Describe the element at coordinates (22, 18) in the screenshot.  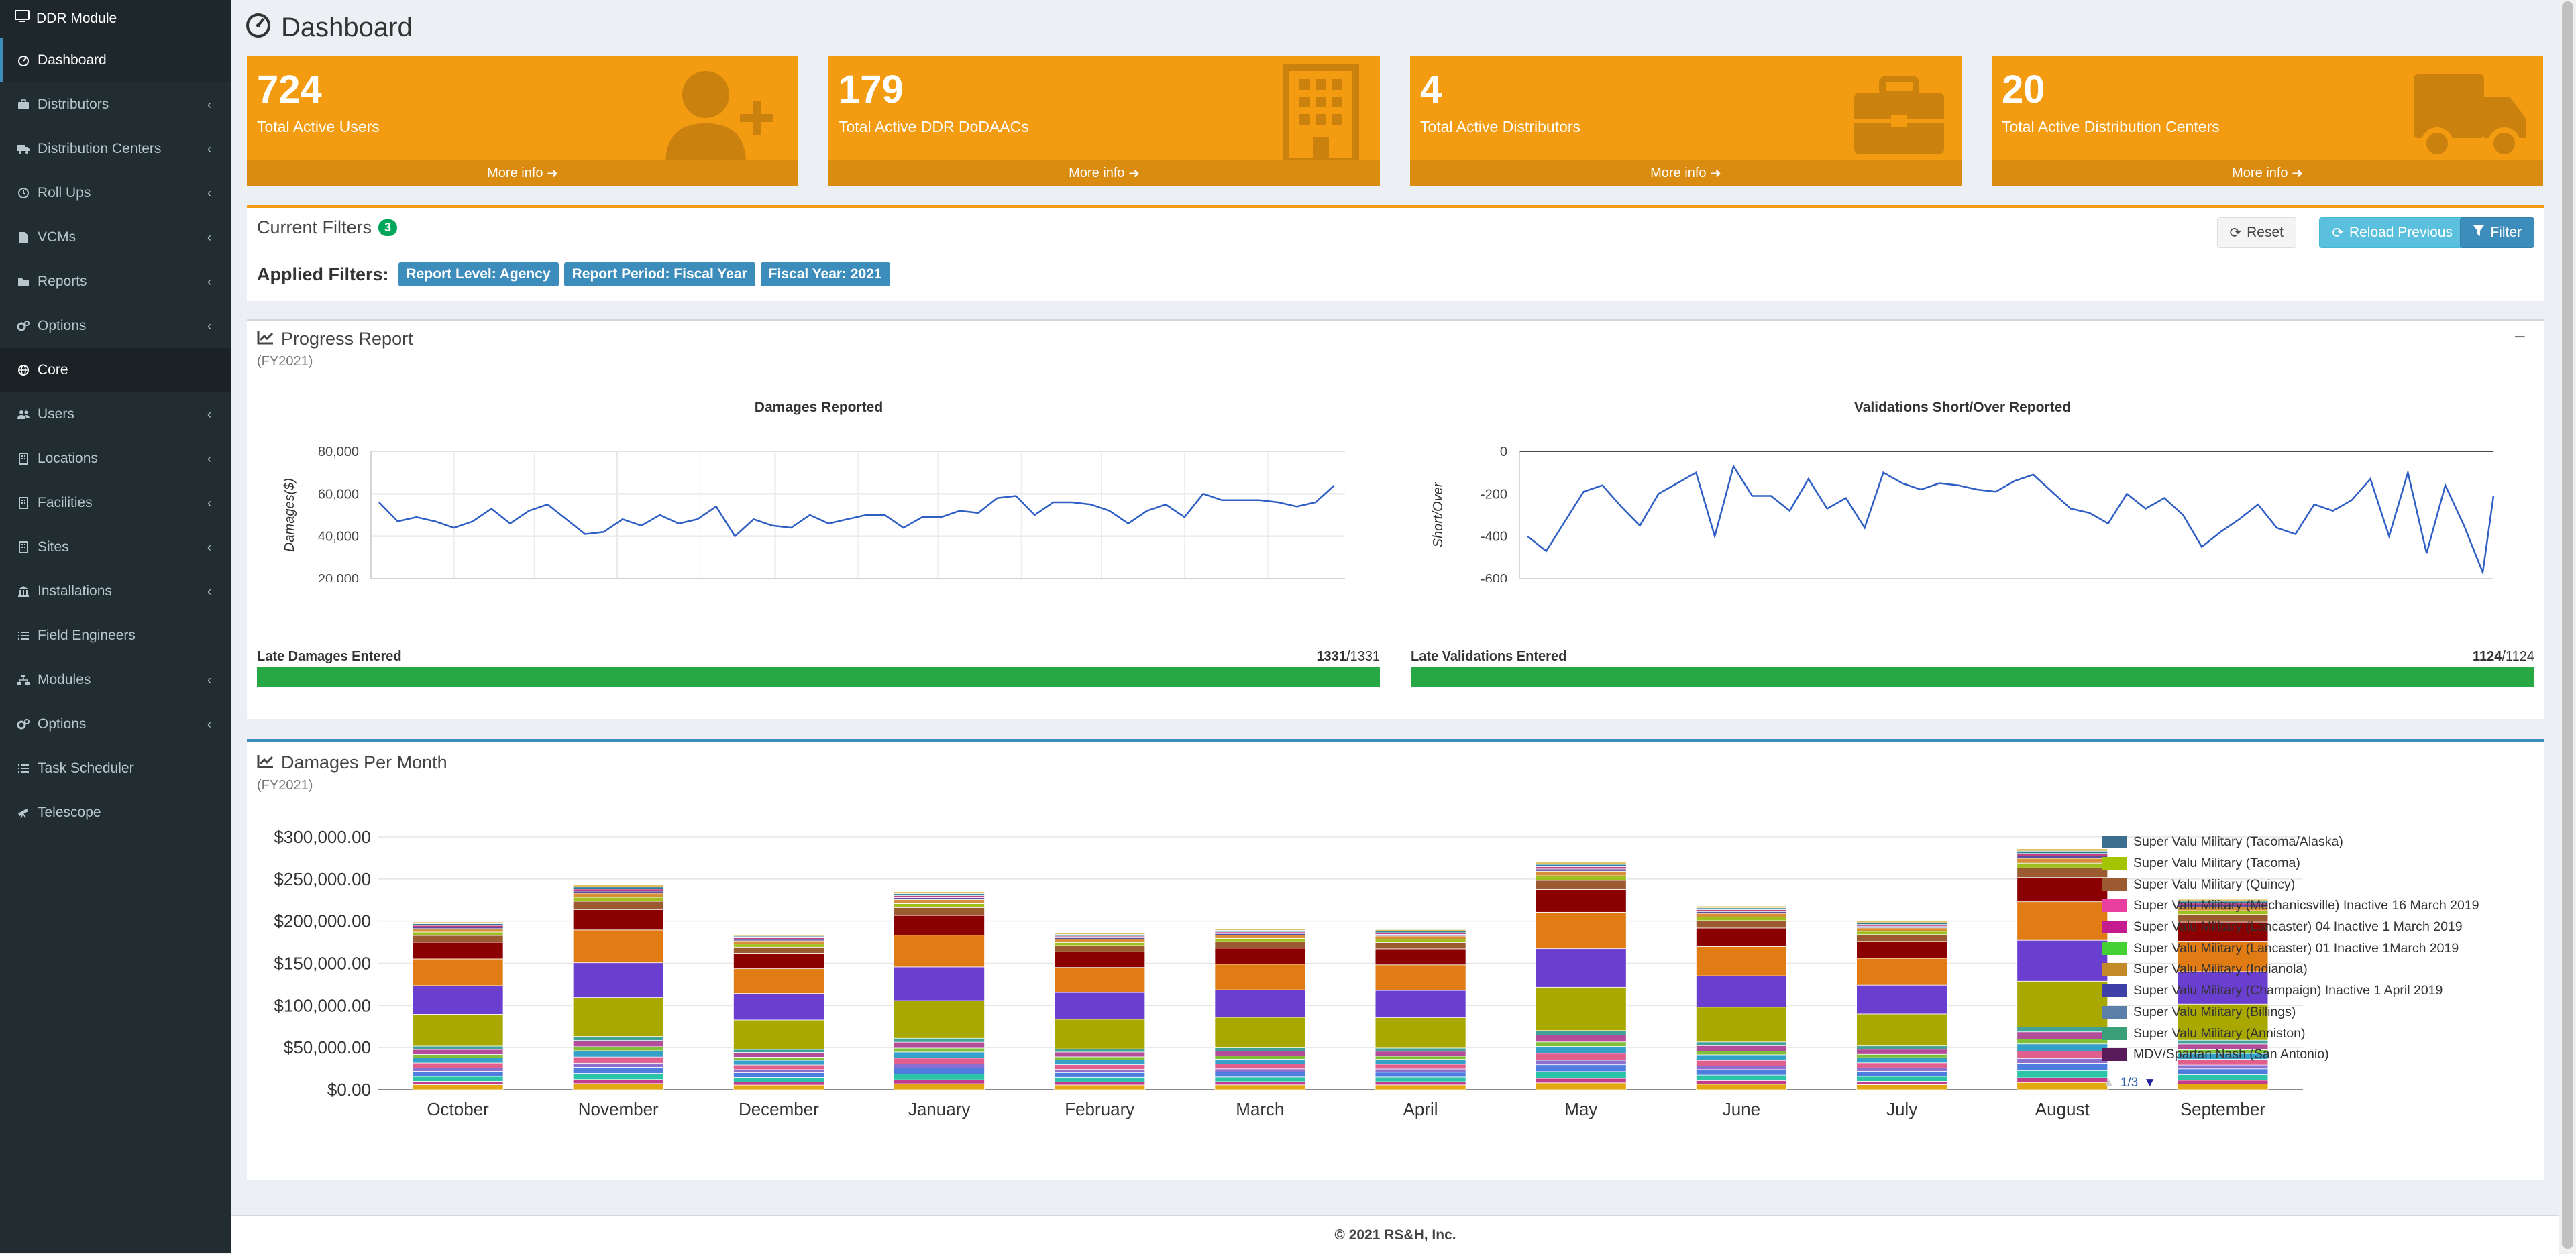
I see `monitor-icon` at that location.